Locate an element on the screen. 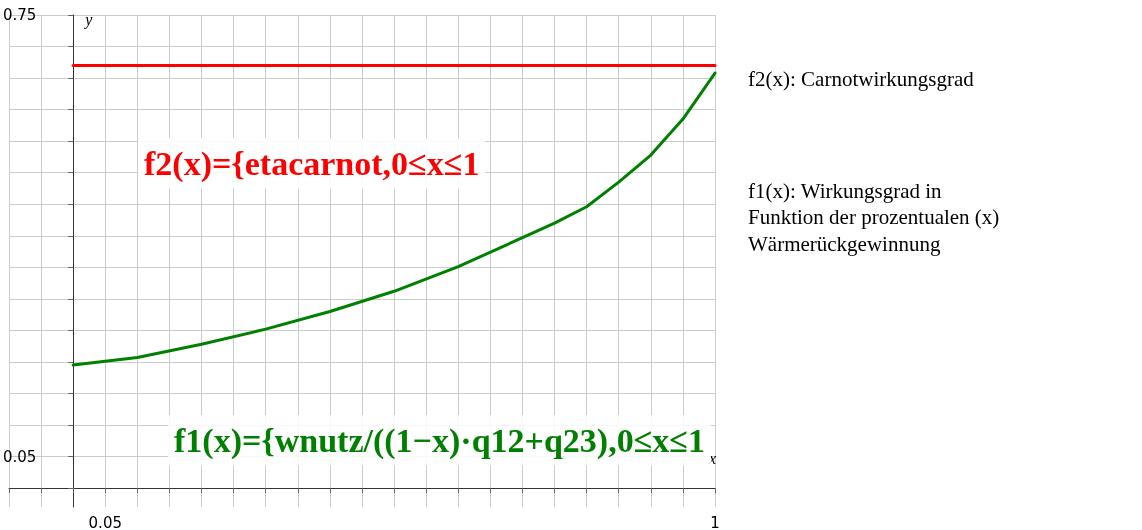 The image size is (1142, 530). text: f2(x): Carnotwirkungsgrad is located at coordinates (861, 79).